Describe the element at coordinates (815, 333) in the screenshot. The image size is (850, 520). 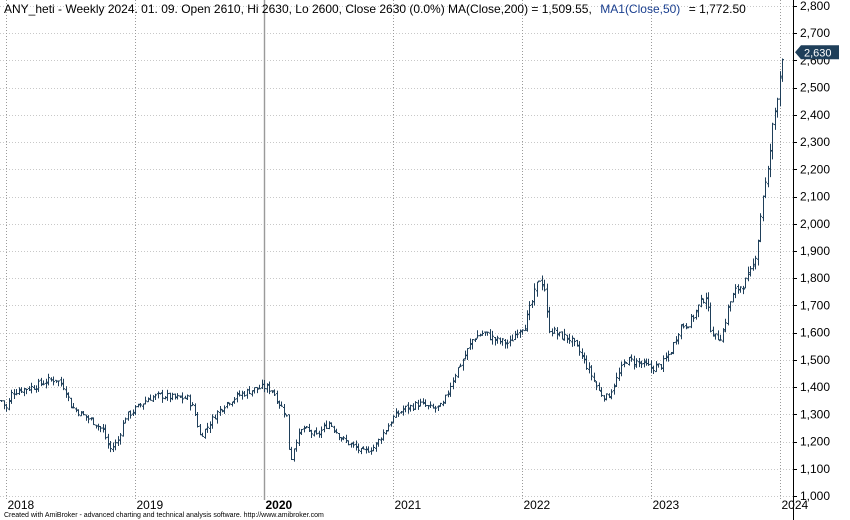
I see `y-tick-label: 1,600` at that location.